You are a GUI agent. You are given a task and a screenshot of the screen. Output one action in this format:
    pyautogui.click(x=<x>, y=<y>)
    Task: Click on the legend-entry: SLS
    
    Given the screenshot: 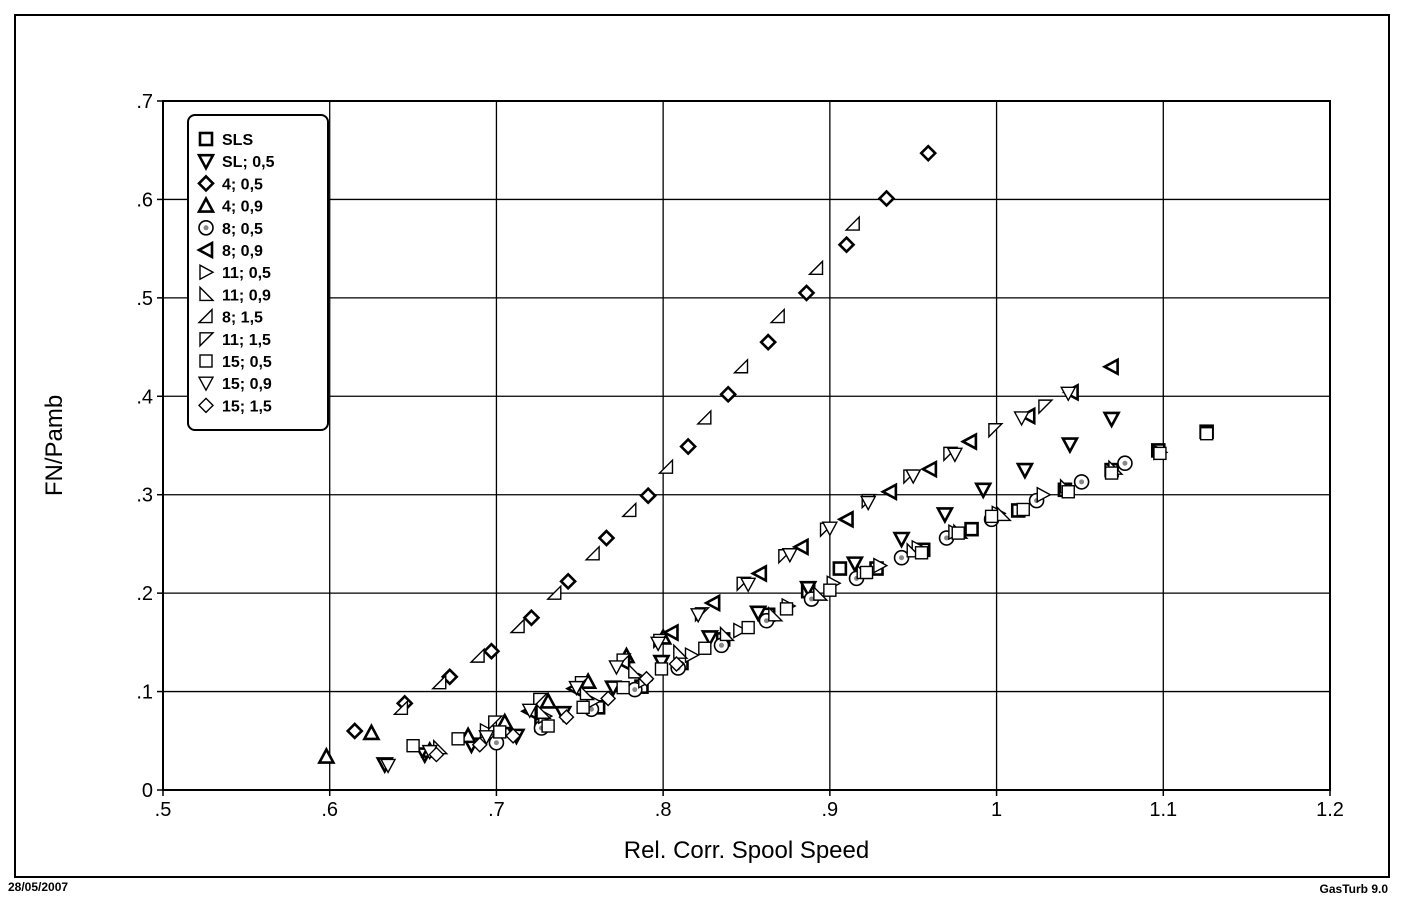 What is the action you would take?
    pyautogui.click(x=237, y=140)
    